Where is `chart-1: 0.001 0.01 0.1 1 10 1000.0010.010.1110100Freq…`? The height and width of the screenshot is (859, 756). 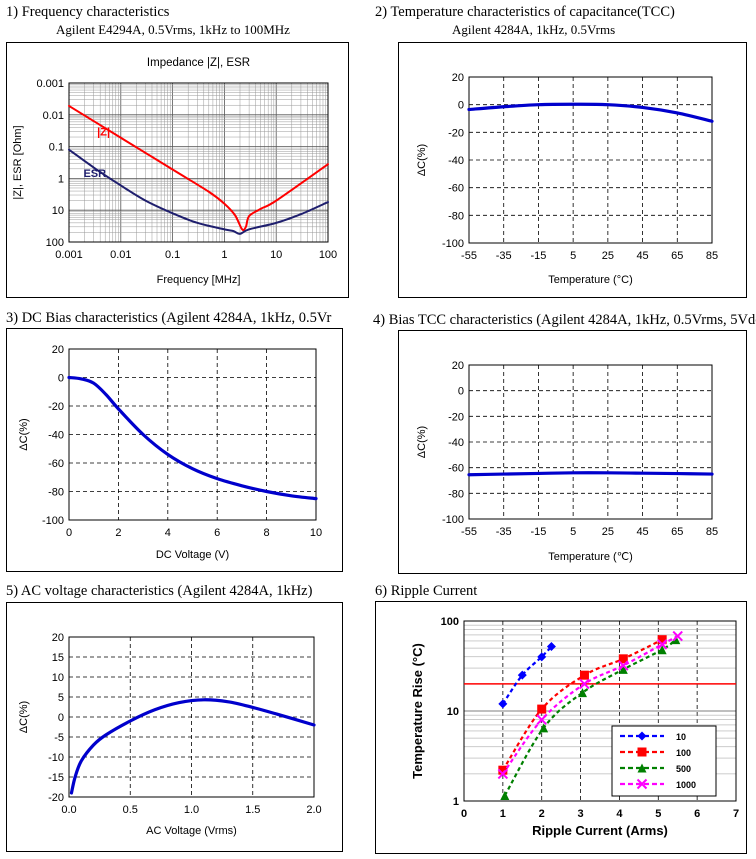
chart-1: 0.001 0.01 0.1 1 10 1000.0010.010.1110100Freq… is located at coordinates (174, 171).